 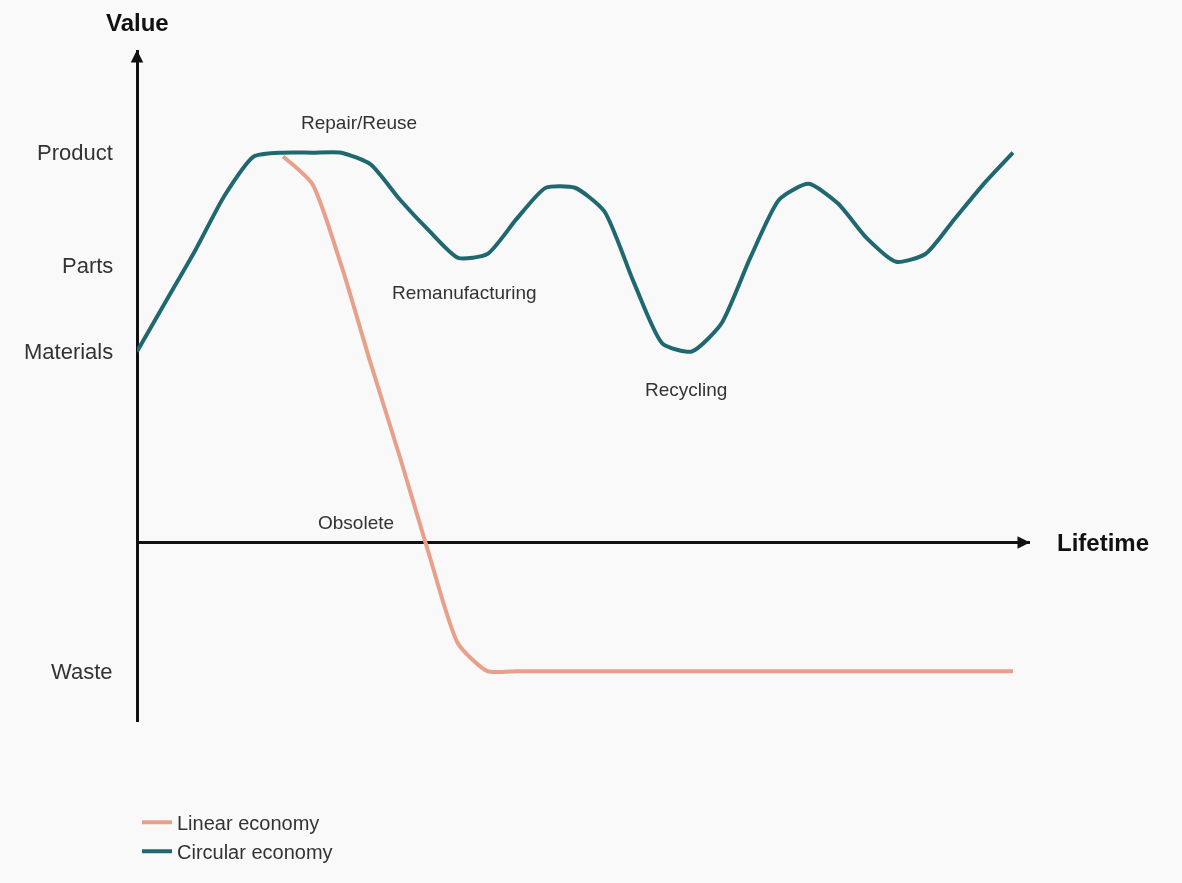 I want to click on legend-label: Circular economy, so click(x=255, y=851).